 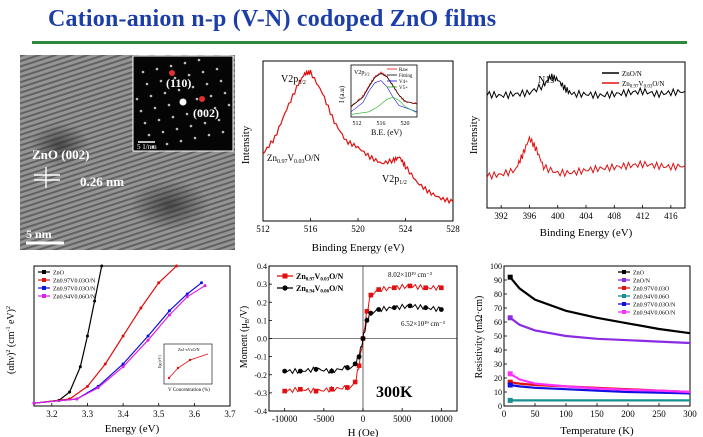 What do you see at coordinates (654, 306) in the screenshot?
I see `res-legend-item: Zn0.97V0.03O/N` at bounding box center [654, 306].